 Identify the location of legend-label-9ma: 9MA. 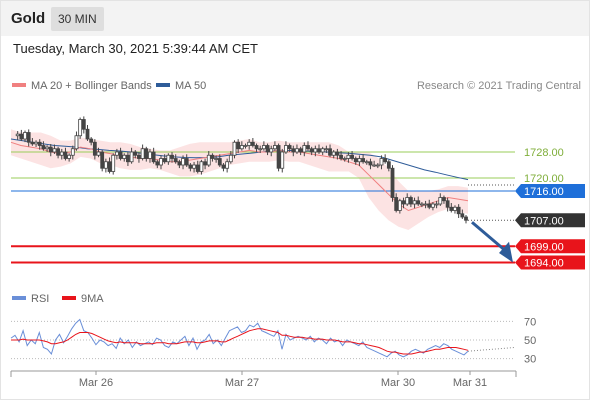
(92, 299).